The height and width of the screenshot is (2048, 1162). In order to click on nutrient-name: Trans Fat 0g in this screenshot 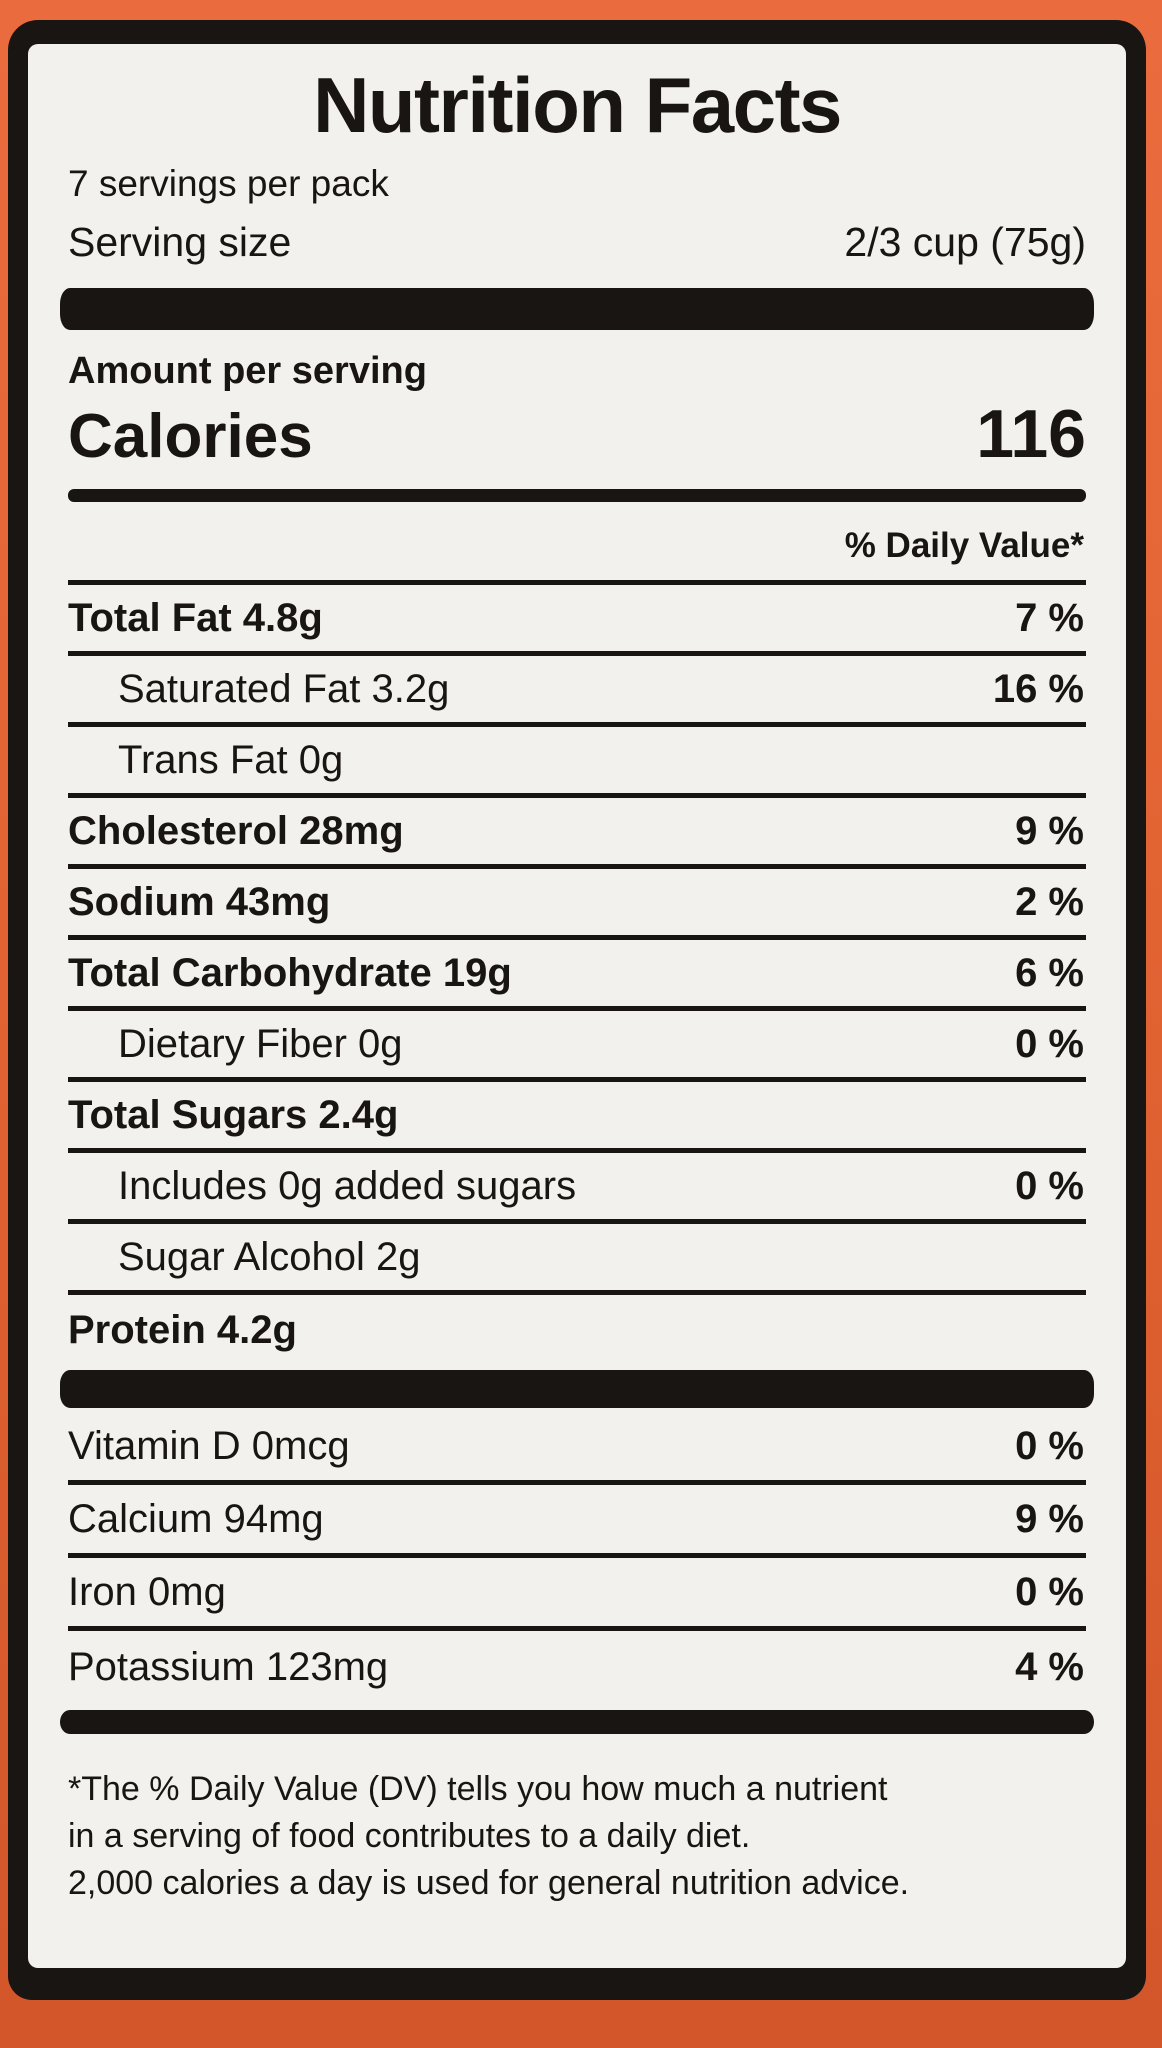, I will do `click(231, 759)`.